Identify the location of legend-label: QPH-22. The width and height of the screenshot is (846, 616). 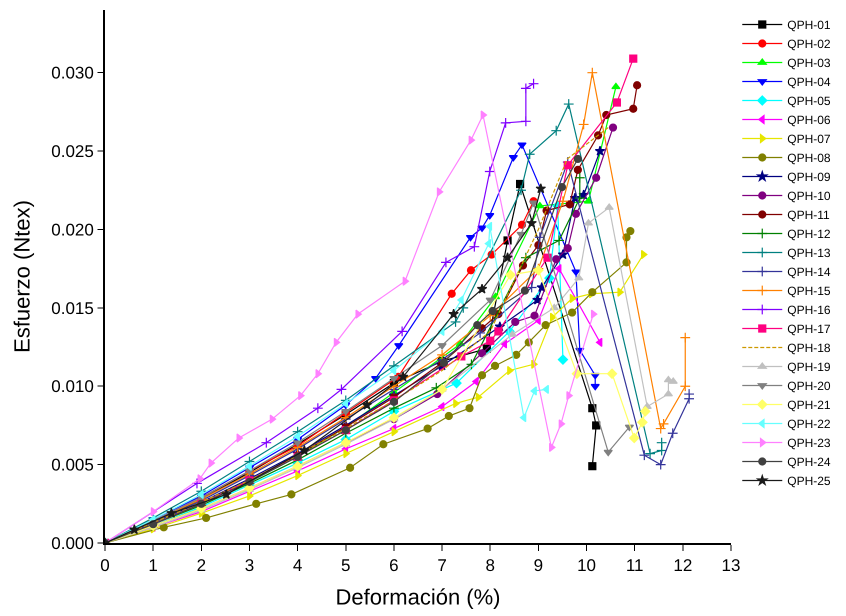
(809, 424).